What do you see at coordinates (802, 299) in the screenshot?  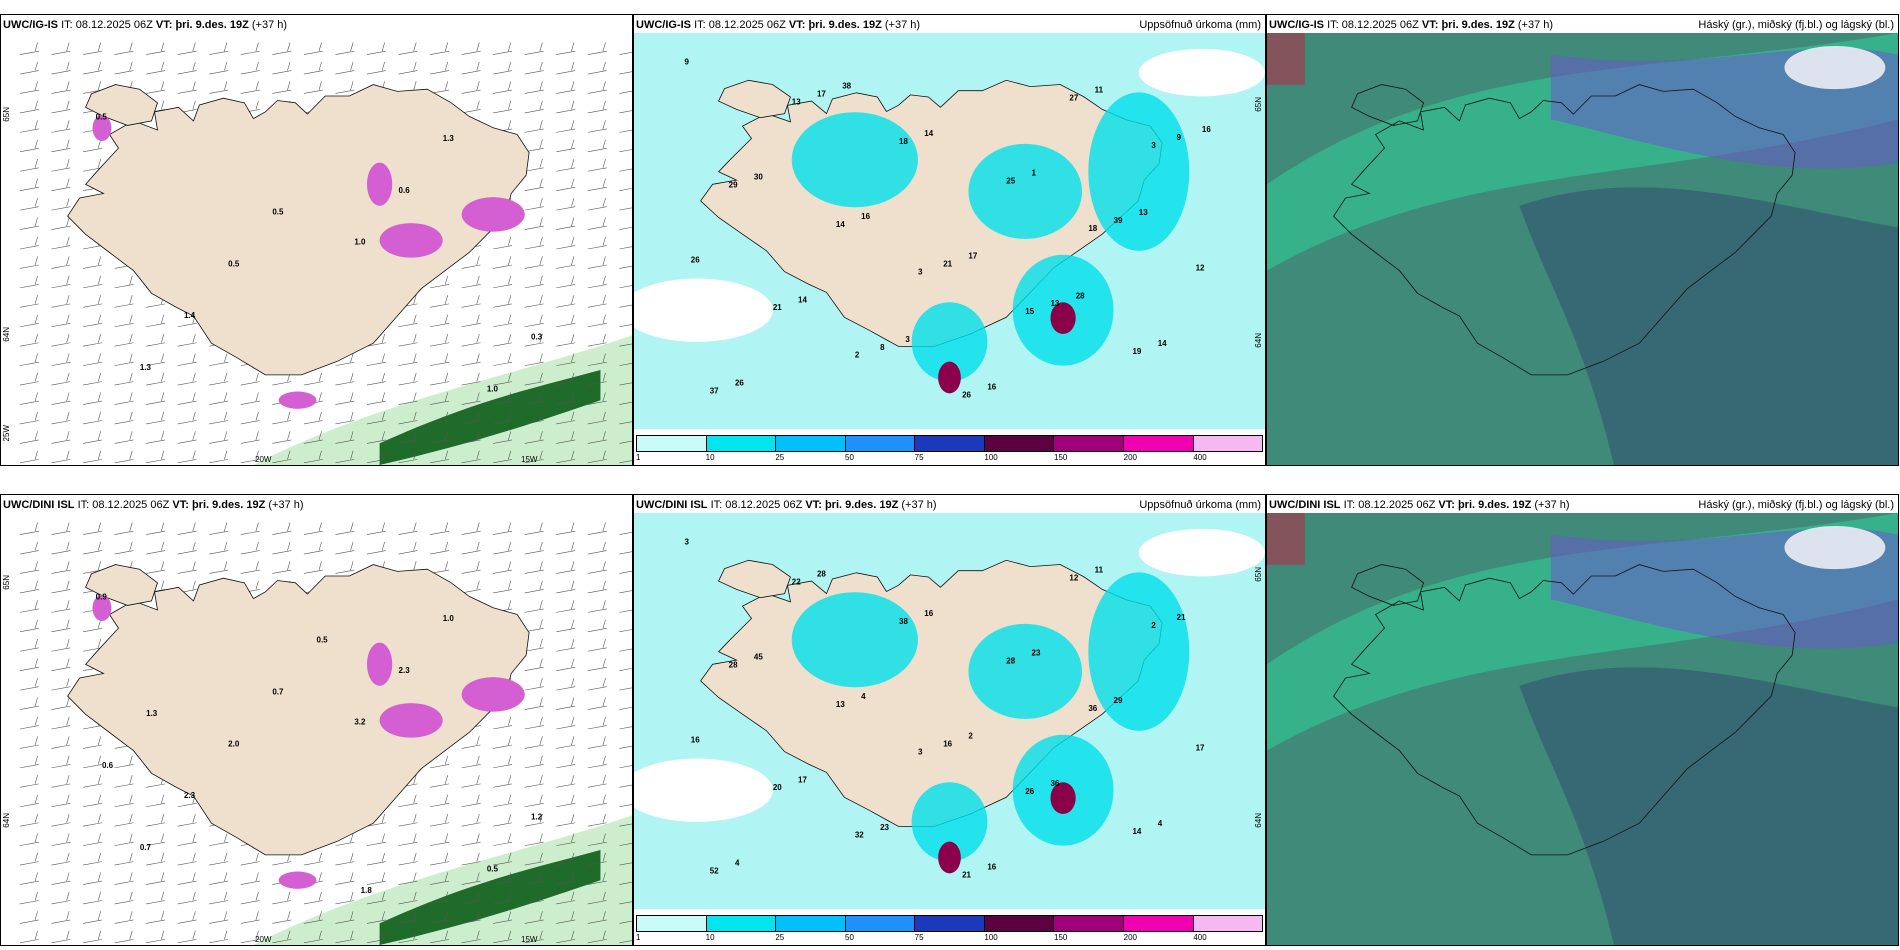 I see `precip-value: 14` at bounding box center [802, 299].